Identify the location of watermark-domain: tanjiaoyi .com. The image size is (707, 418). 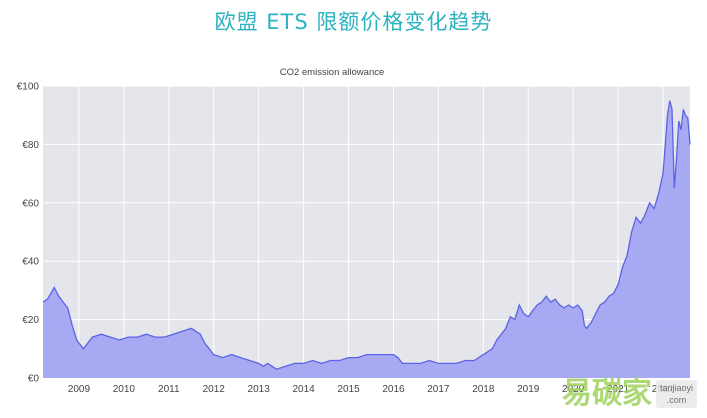
(676, 394).